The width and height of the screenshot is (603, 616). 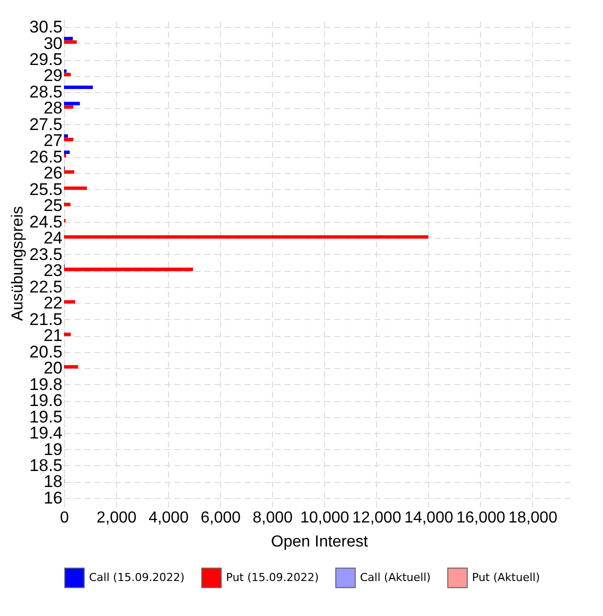 What do you see at coordinates (429, 518) in the screenshot?
I see `x-tick-label: 14,000` at bounding box center [429, 518].